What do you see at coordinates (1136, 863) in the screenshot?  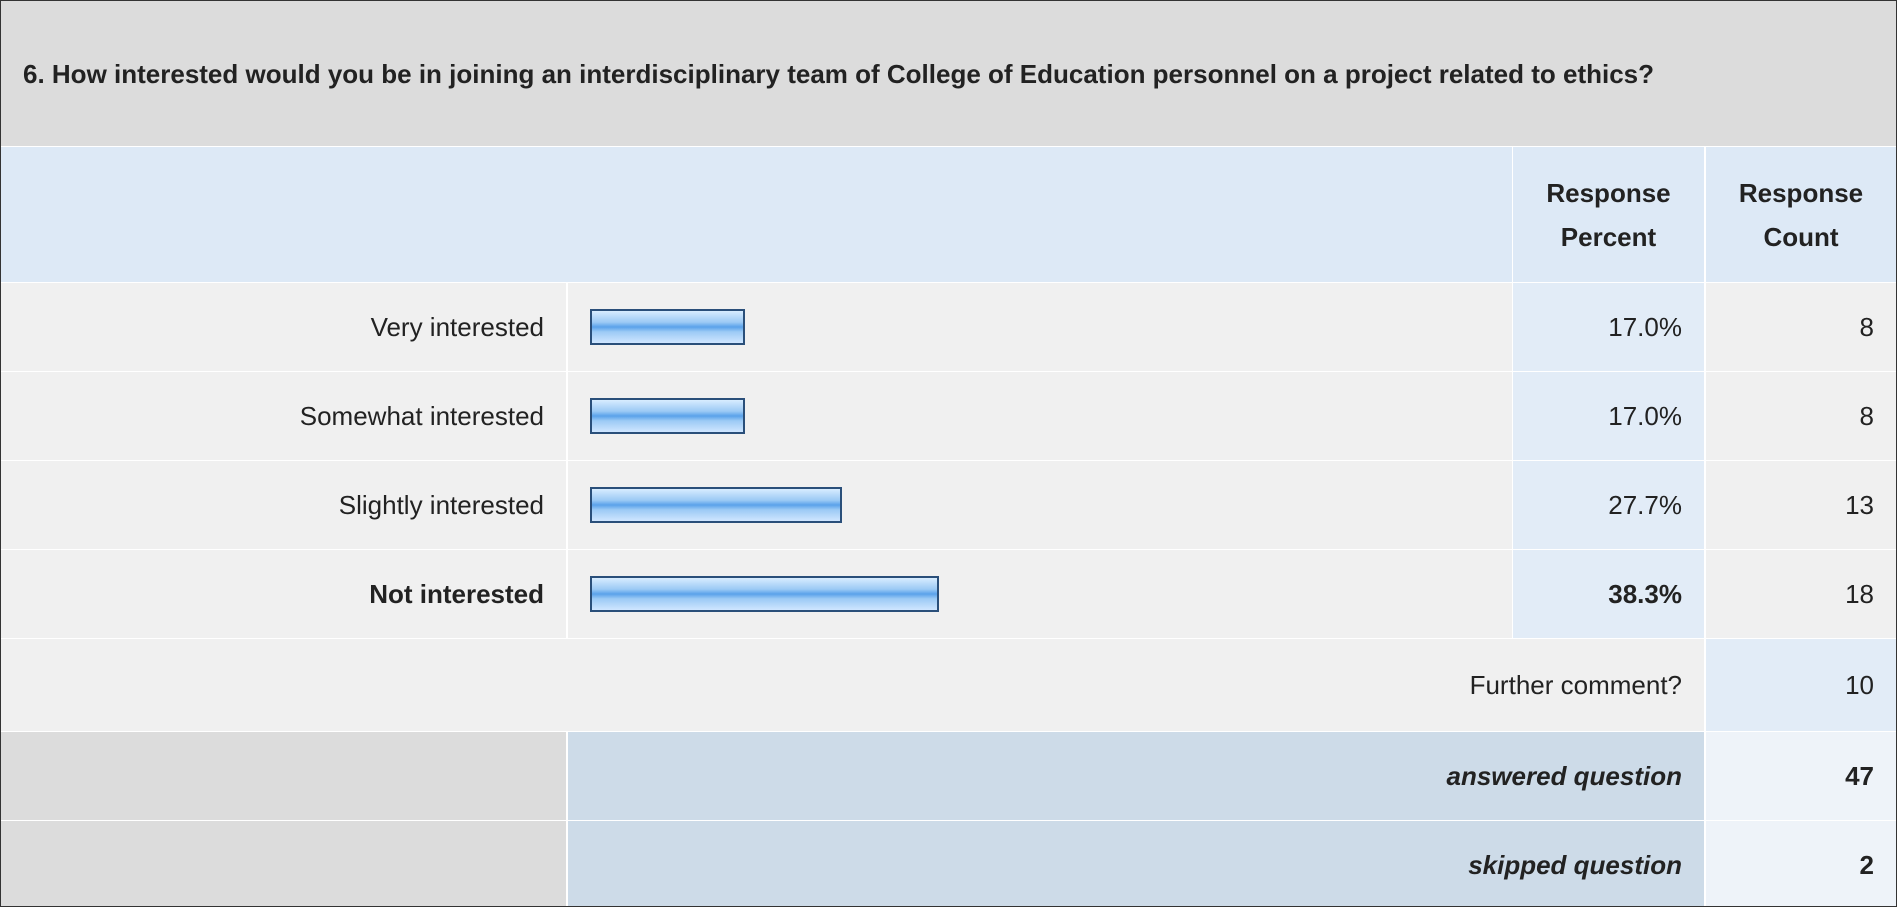 I see `skipped-label: skipped question` at bounding box center [1136, 863].